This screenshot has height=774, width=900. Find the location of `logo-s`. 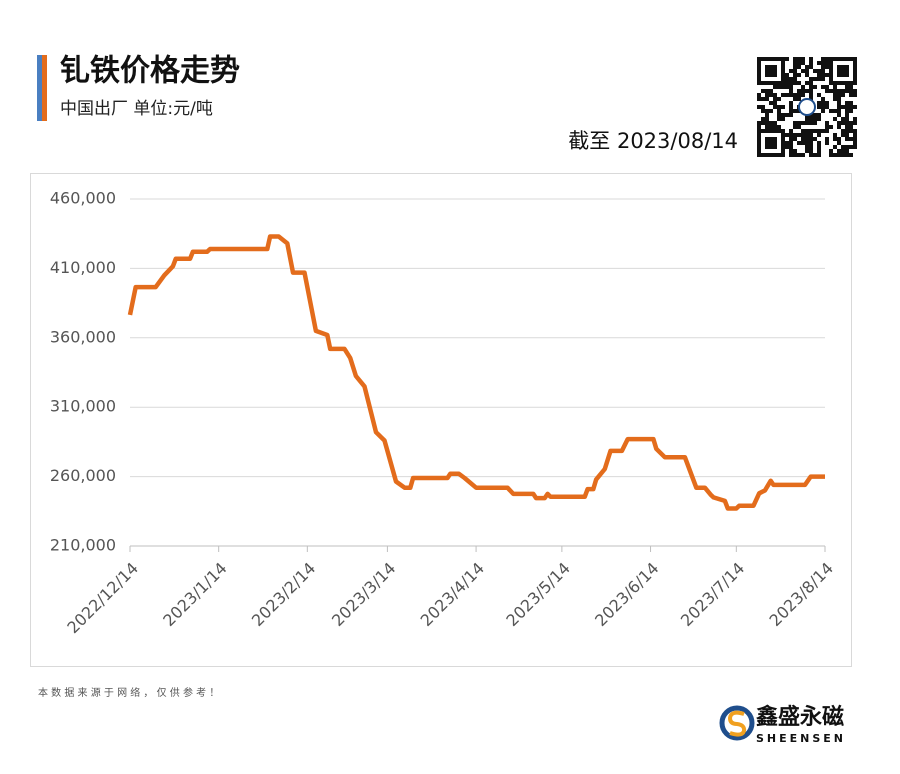

logo-s is located at coordinates (737, 723).